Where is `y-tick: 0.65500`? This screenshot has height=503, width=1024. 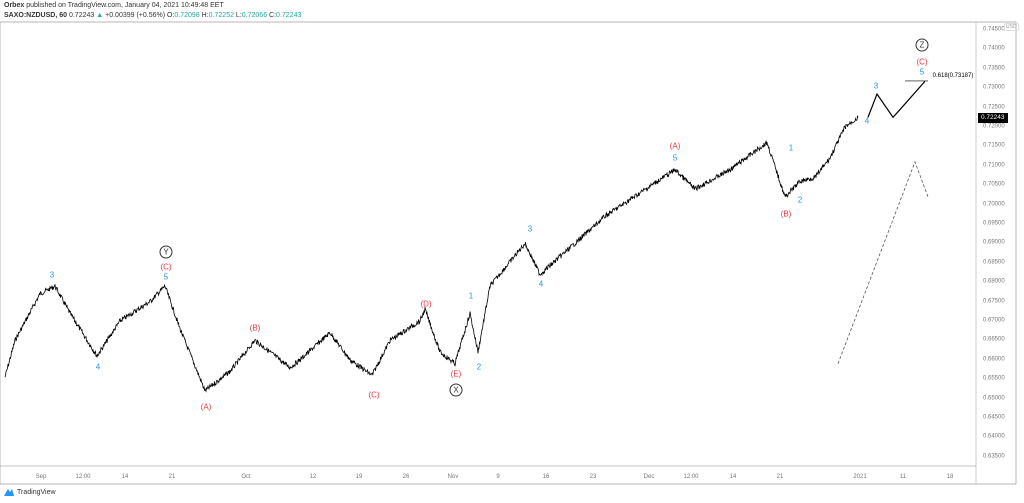 y-tick: 0.65500 is located at coordinates (994, 378).